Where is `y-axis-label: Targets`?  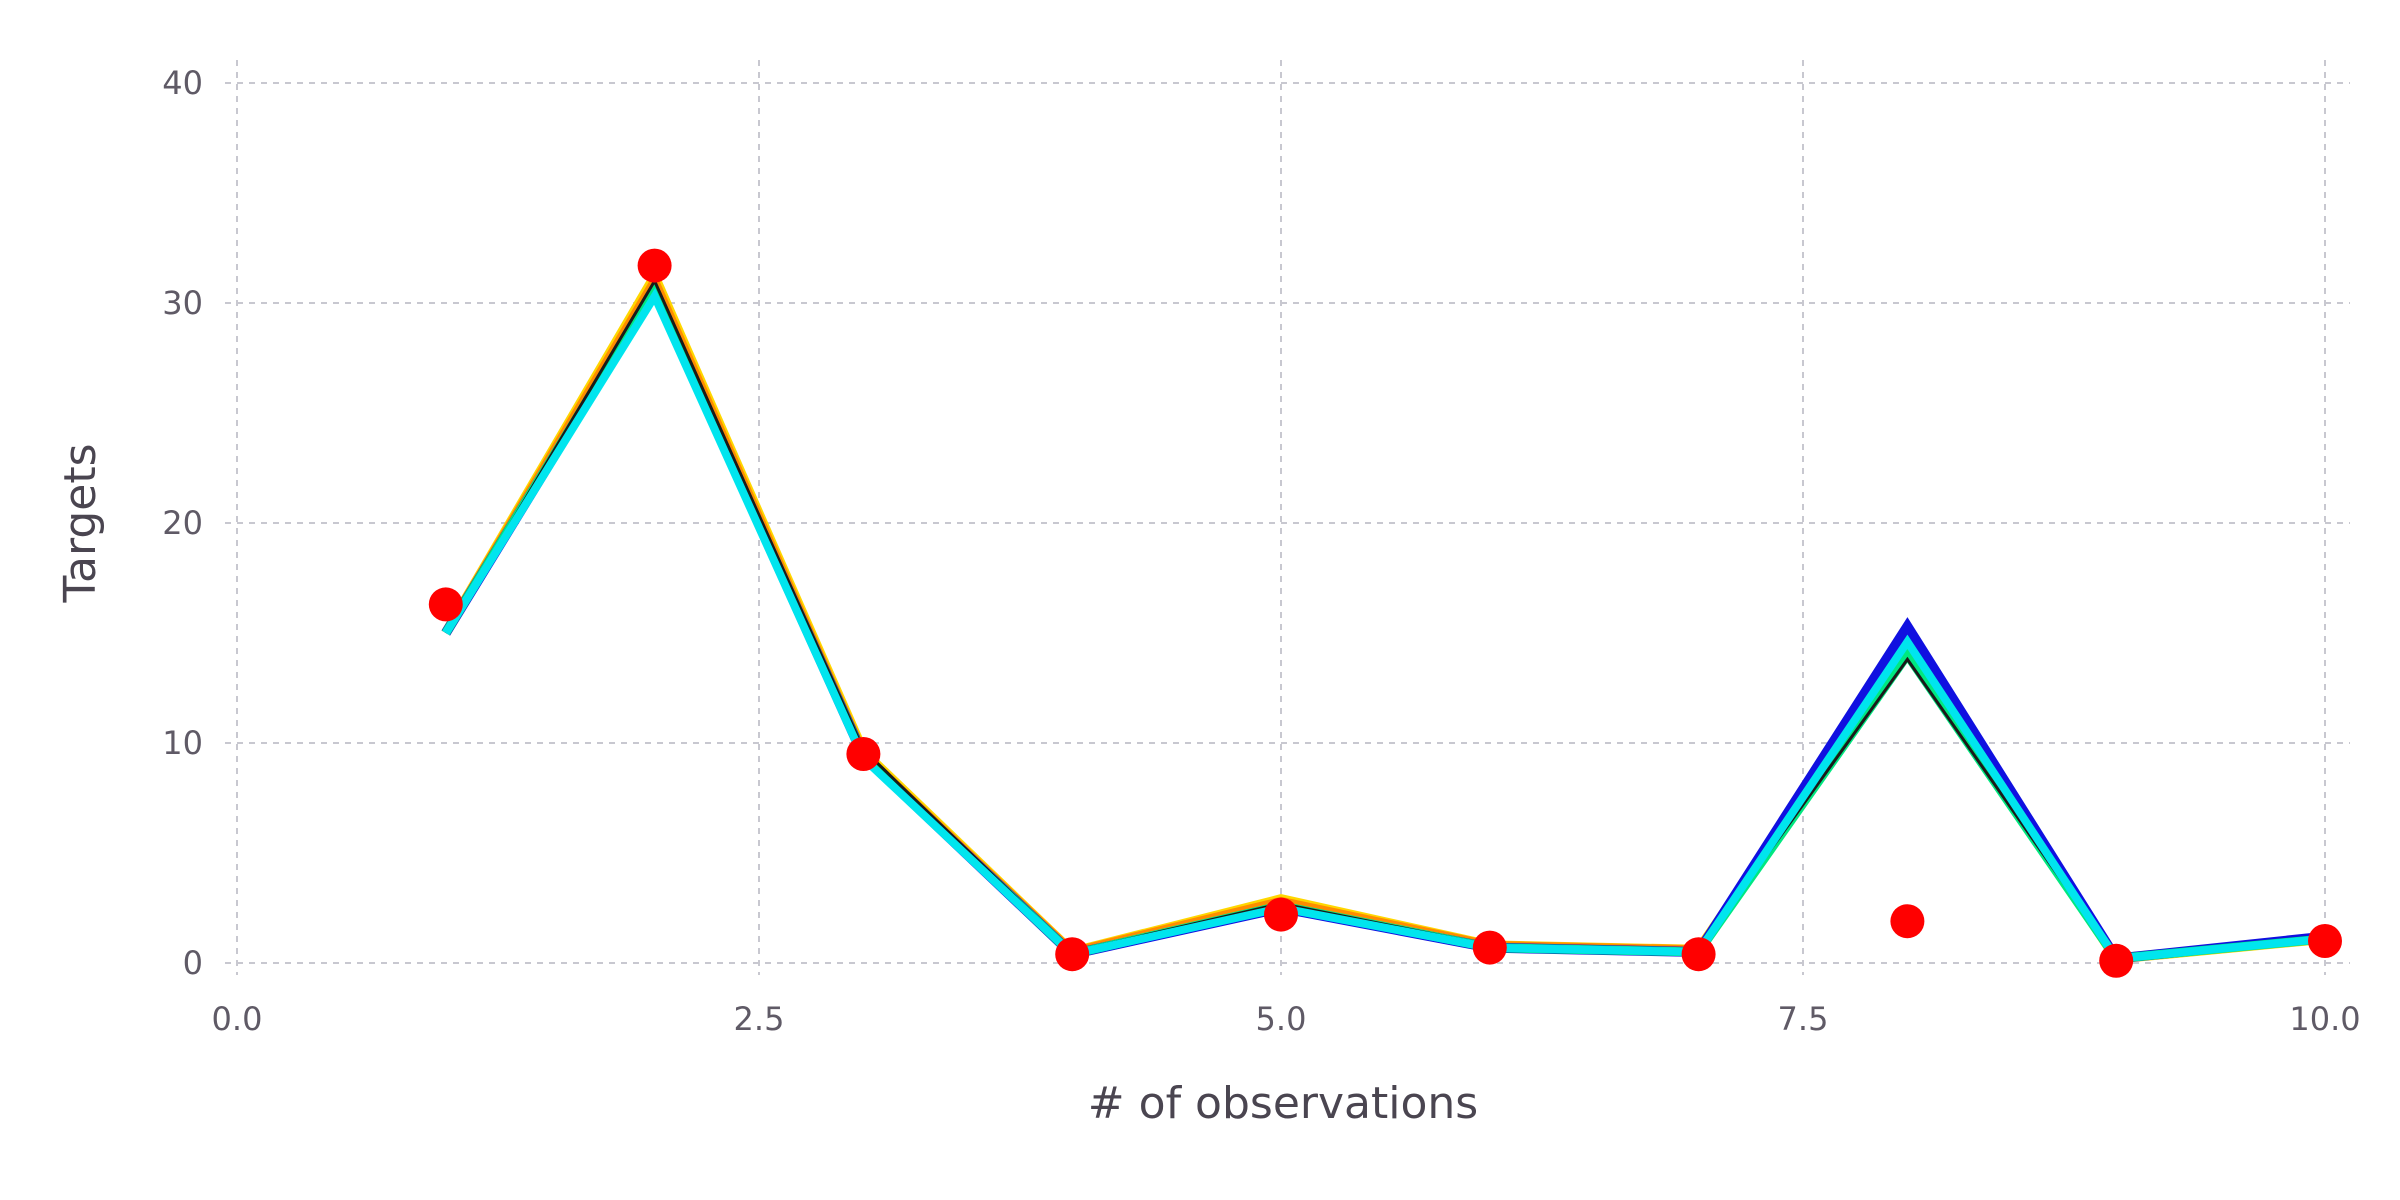 y-axis-label: Targets is located at coordinates (80, 523).